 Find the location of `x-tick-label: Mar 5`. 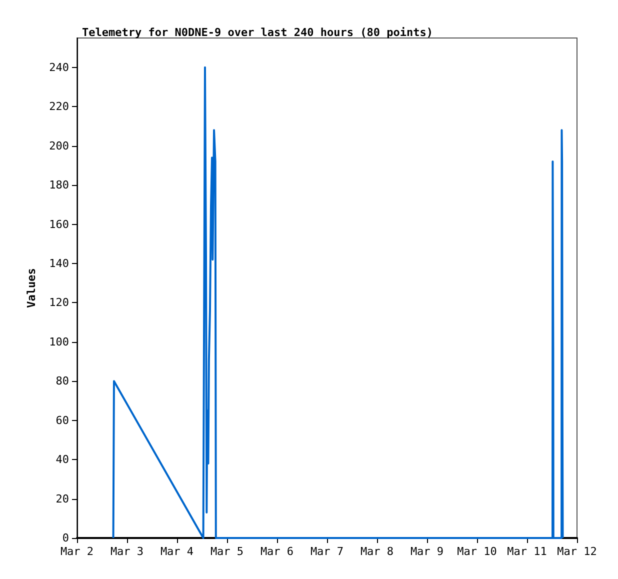

x-tick-label: Mar 5 is located at coordinates (227, 551).